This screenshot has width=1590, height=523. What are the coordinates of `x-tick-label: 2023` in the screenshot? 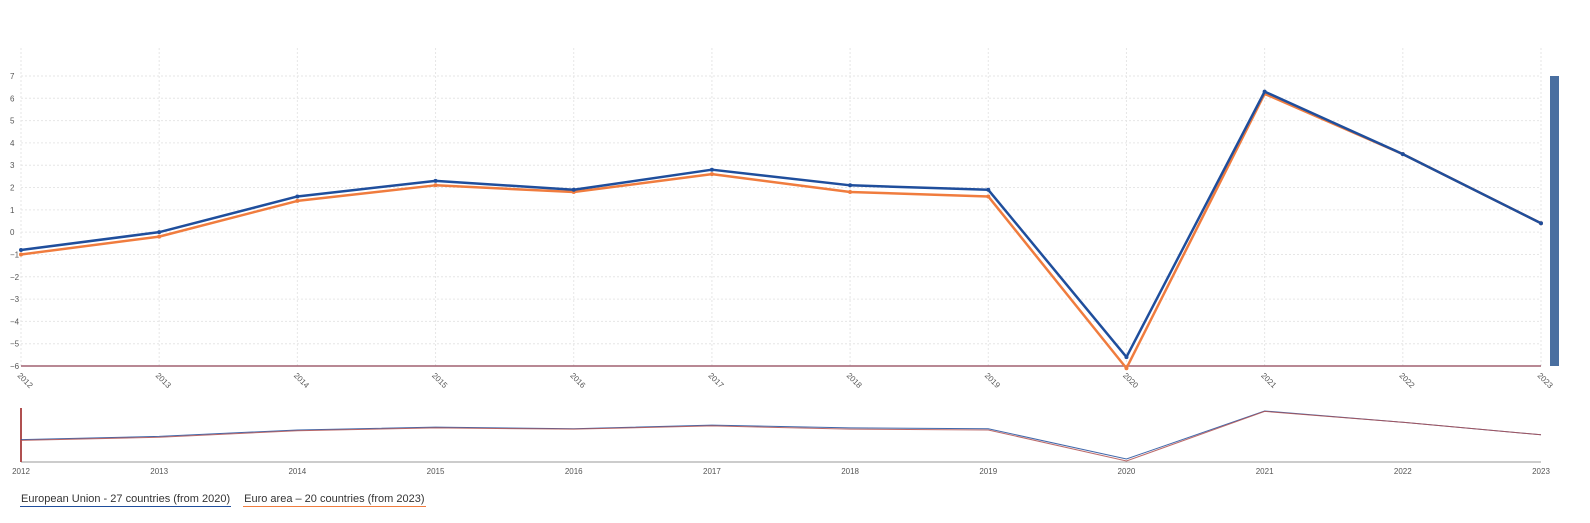 It's located at (1545, 380).